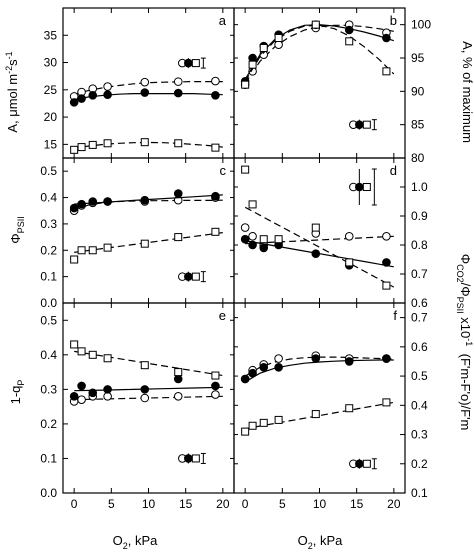  I want to click on legend-filled-circle-b, so click(359, 124).